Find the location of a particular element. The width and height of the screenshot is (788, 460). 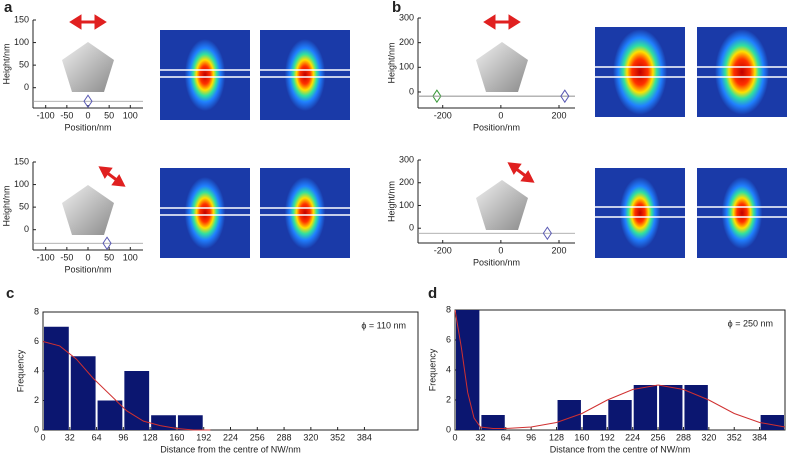

y-tick-label: 300 is located at coordinates (406, 159).